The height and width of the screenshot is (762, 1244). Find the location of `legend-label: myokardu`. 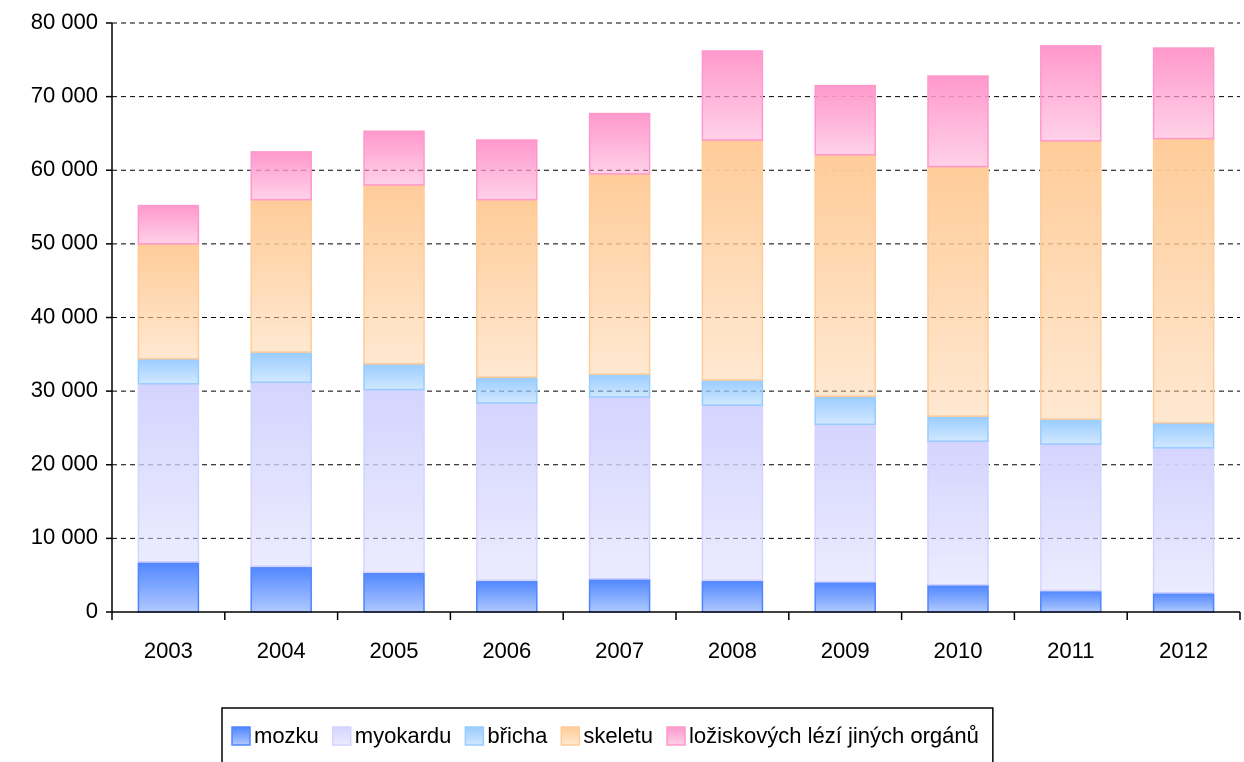

legend-label: myokardu is located at coordinates (403, 735).